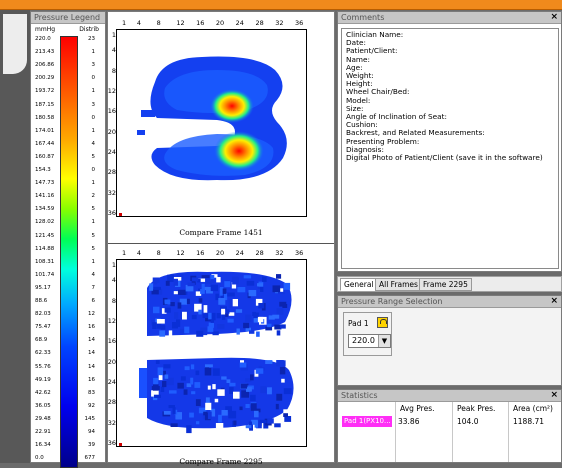 Image resolution: width=562 pixels, height=468 pixels. Describe the element at coordinates (384, 341) in the screenshot. I see `chevron-down-icon: ▼` at that location.